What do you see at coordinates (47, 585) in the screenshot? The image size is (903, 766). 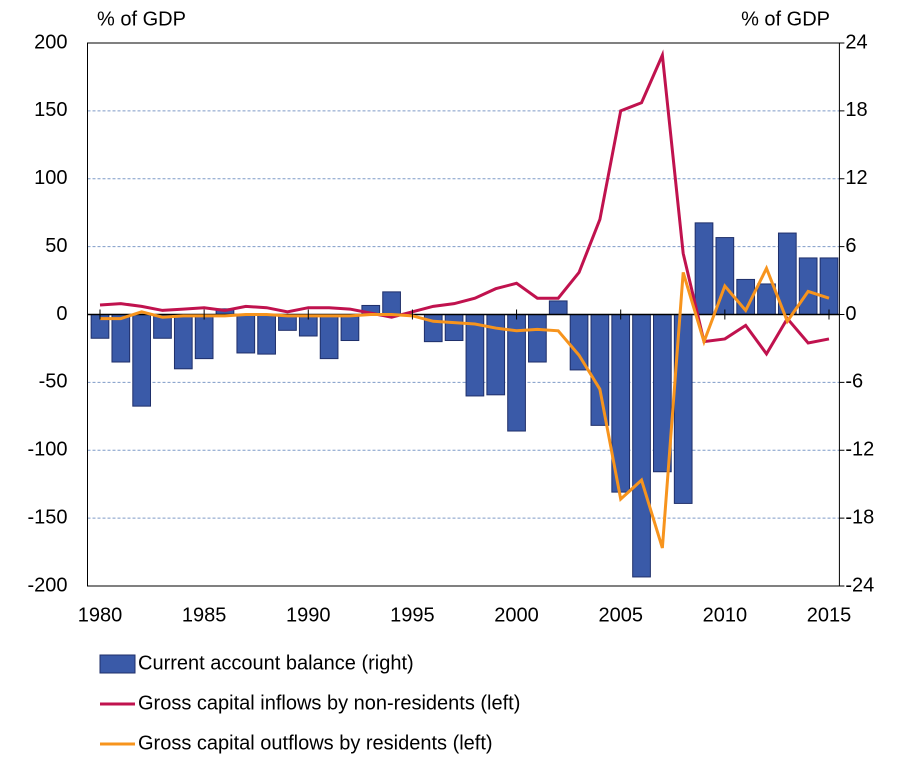 I see `y-tick-label: -200` at bounding box center [47, 585].